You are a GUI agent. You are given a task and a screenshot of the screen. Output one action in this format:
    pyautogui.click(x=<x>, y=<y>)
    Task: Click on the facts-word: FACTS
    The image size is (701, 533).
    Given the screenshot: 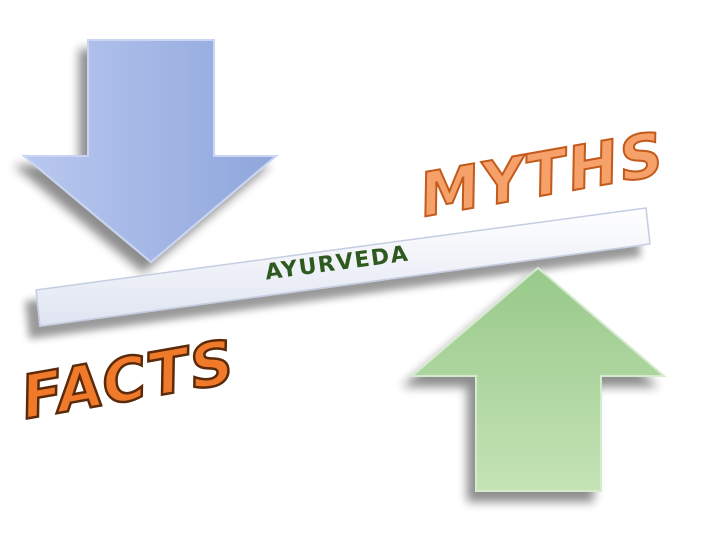 What is the action you would take?
    pyautogui.click(x=128, y=380)
    